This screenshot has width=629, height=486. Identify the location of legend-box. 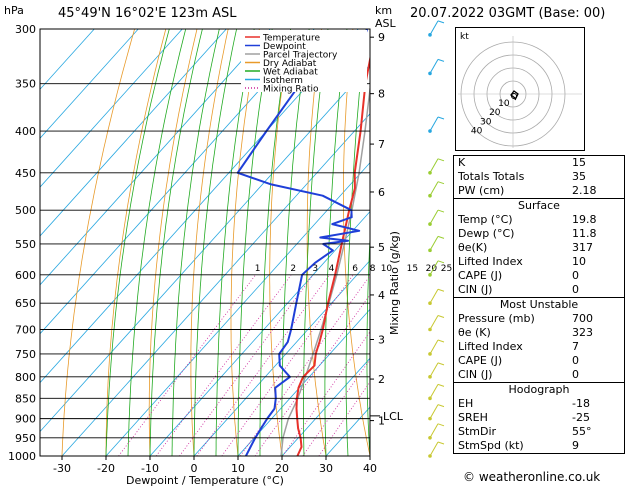
(304, 61).